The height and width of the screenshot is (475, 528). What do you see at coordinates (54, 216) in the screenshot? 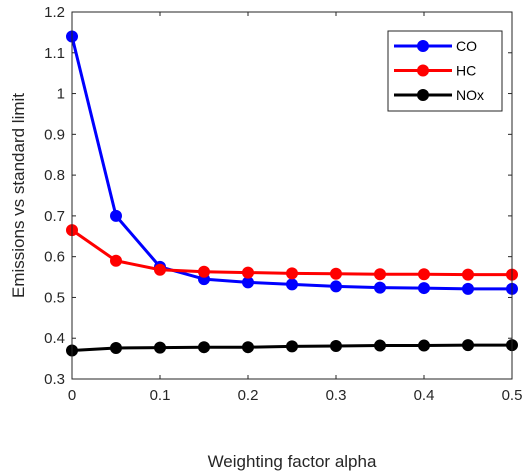
I see `y-tick-label: 0.7` at bounding box center [54, 216].